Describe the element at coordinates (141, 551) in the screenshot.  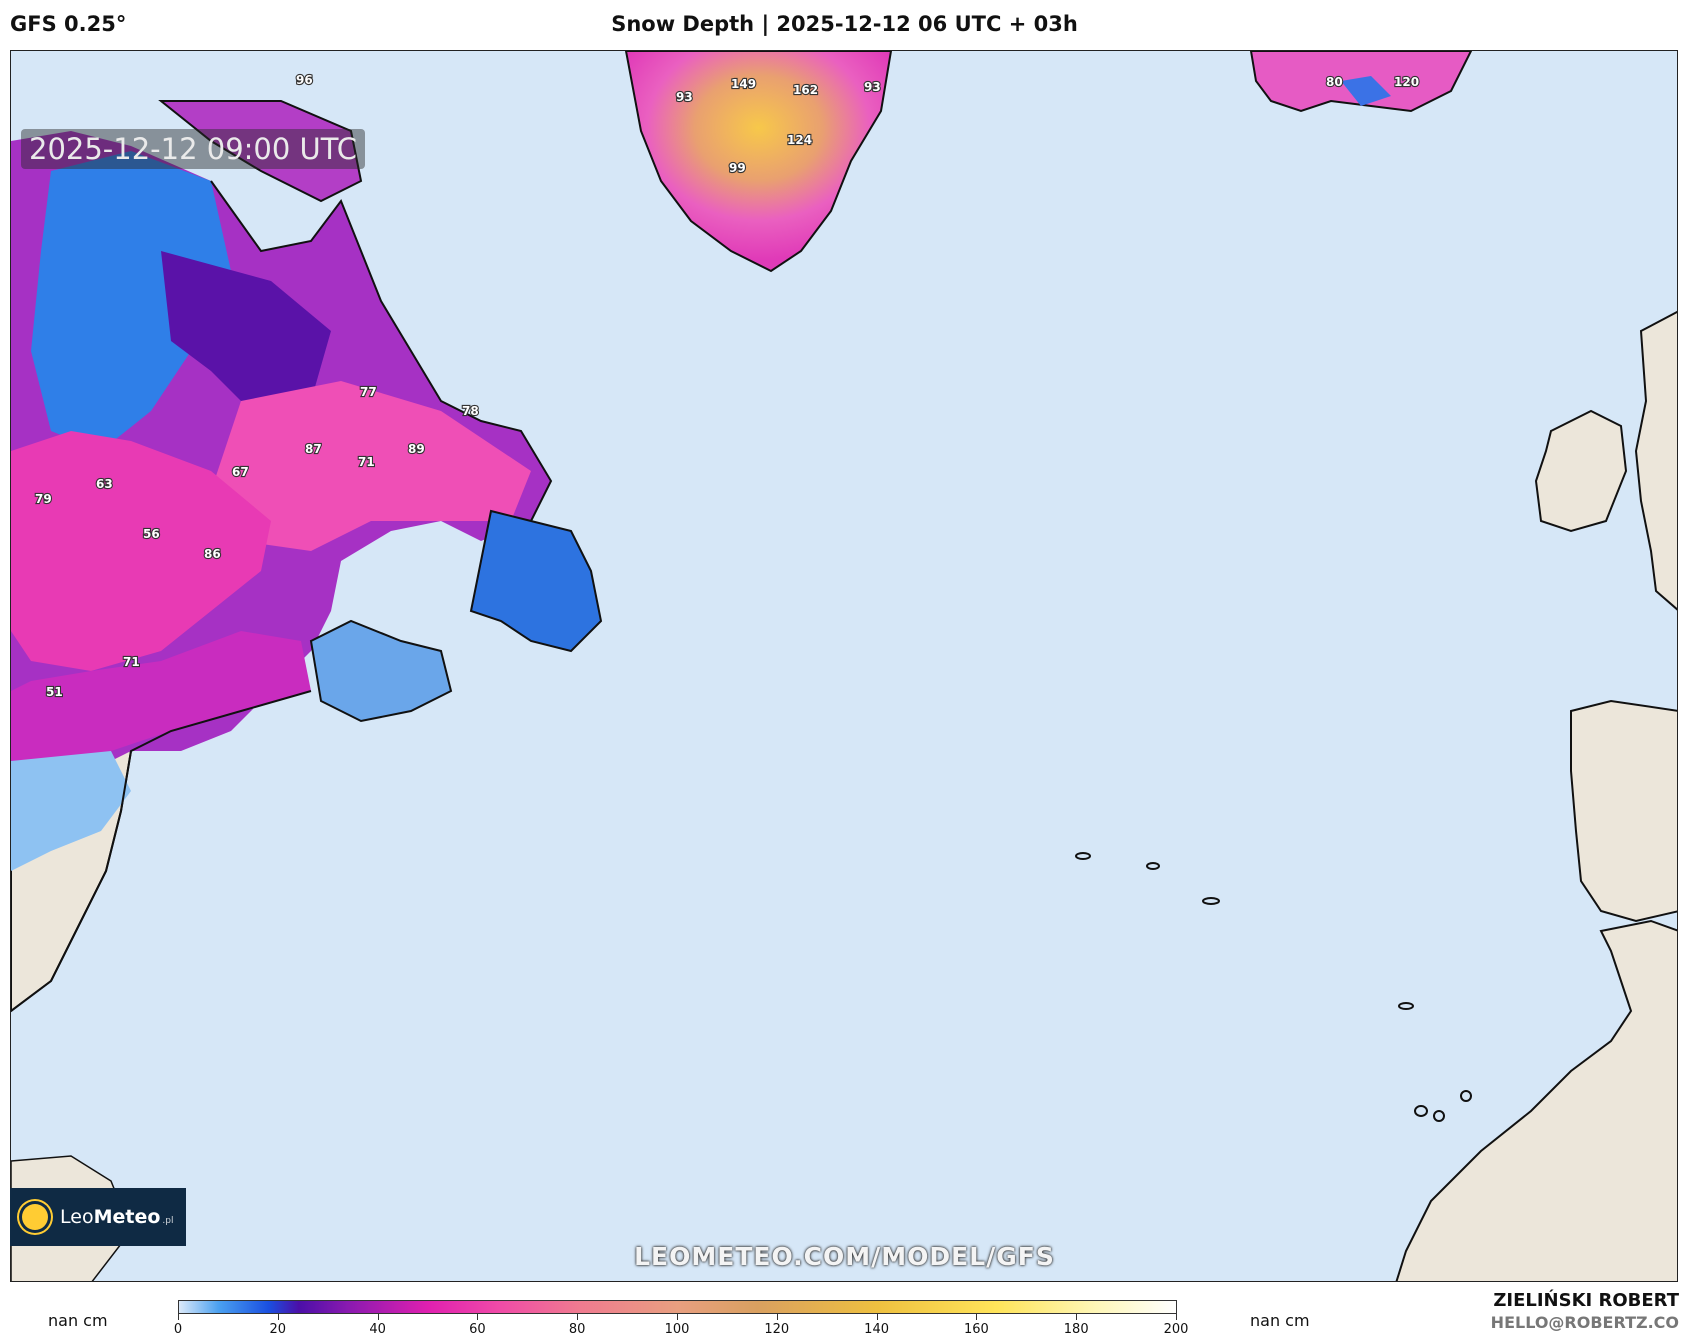
I see `snow-pink-ontario` at that location.